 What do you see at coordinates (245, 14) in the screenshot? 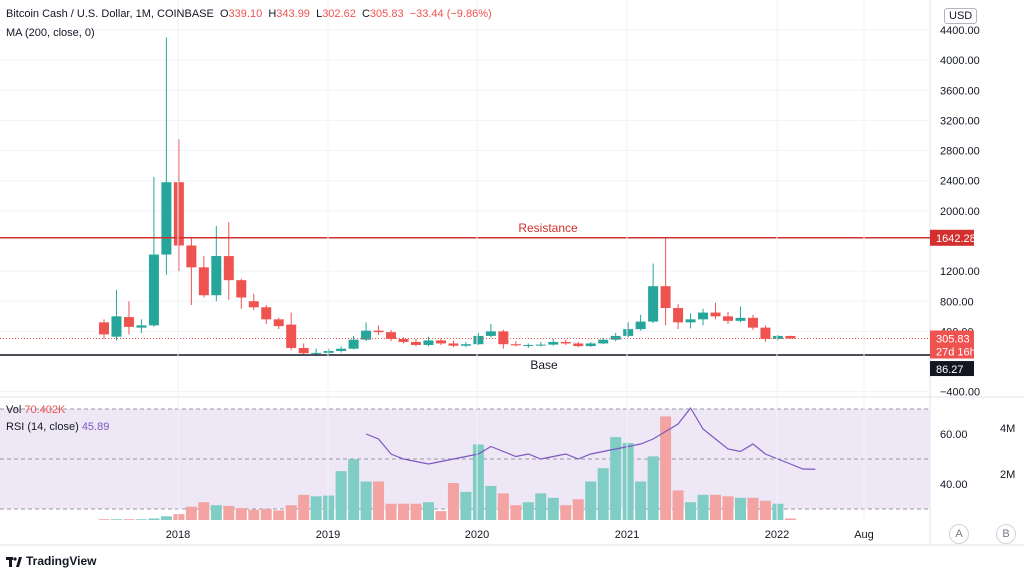
I see `open-value: 339.10` at bounding box center [245, 14].